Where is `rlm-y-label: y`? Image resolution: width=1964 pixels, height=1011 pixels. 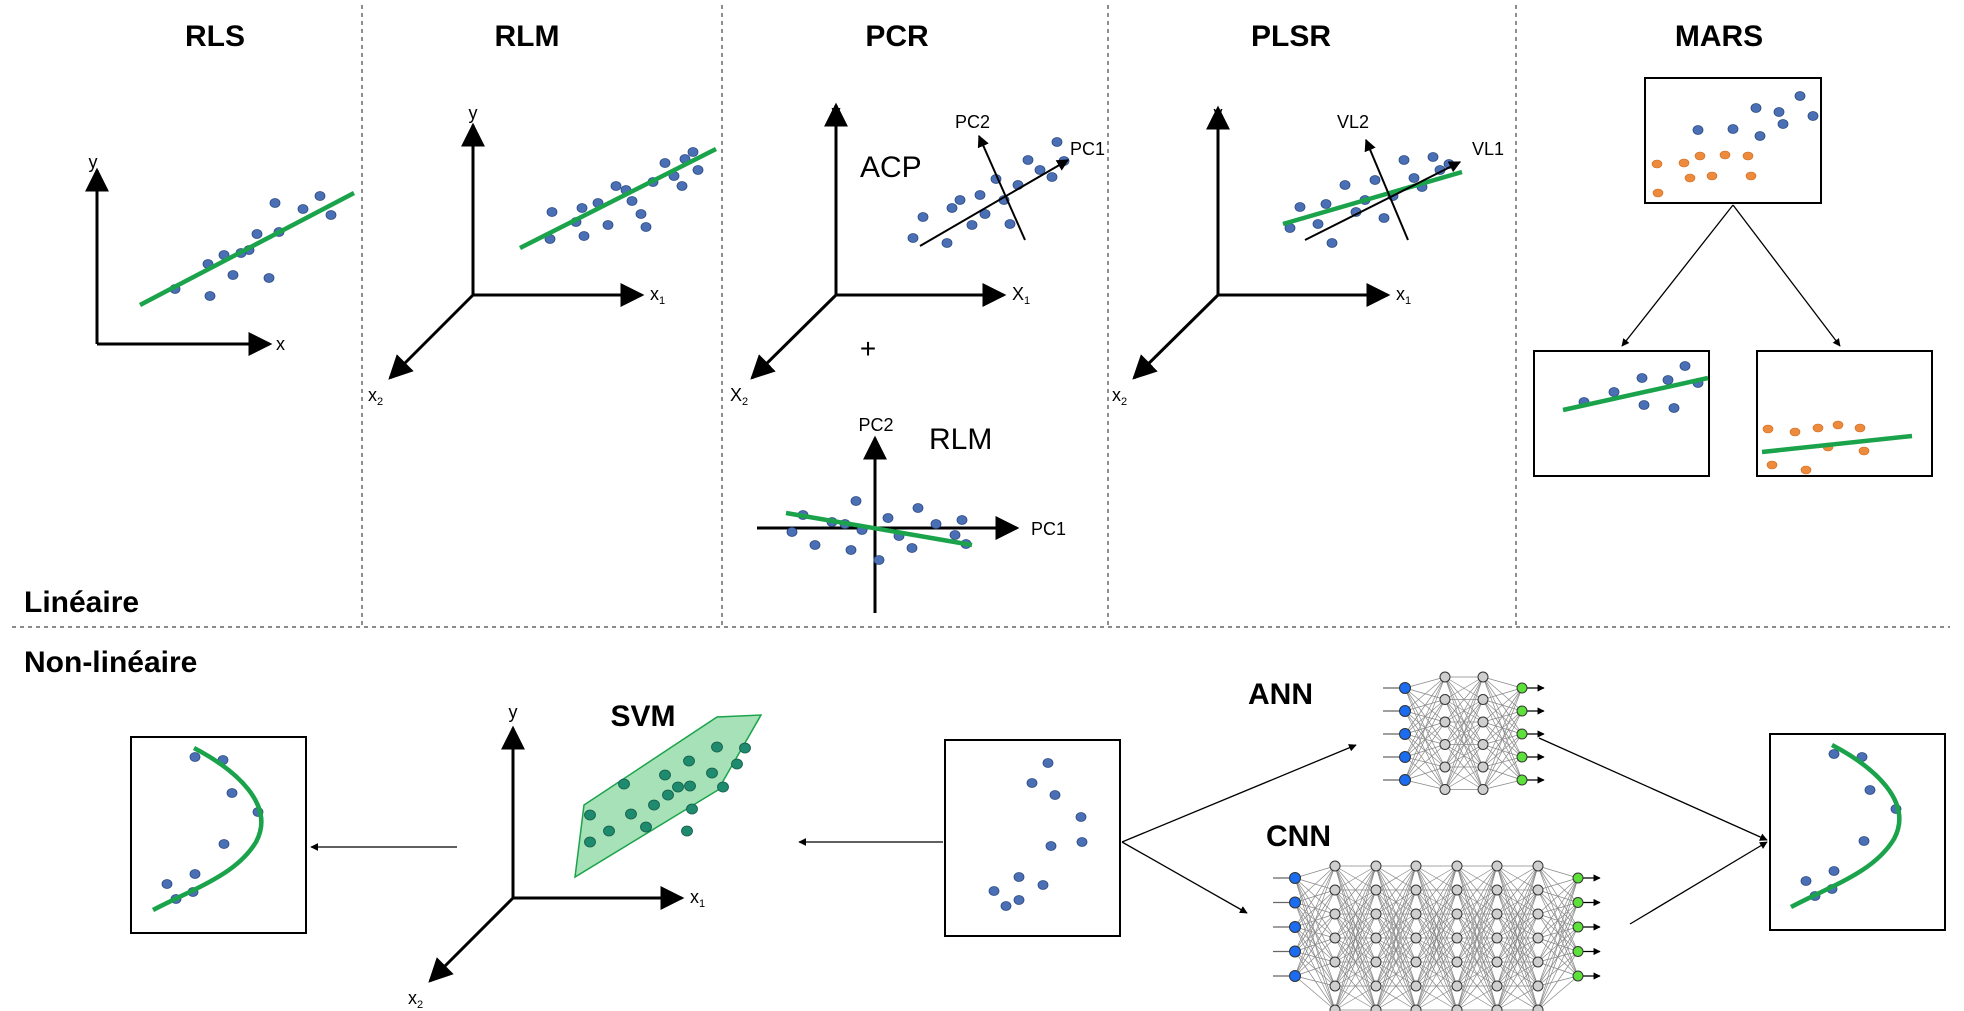
rlm-y-label: y is located at coordinates (473, 113).